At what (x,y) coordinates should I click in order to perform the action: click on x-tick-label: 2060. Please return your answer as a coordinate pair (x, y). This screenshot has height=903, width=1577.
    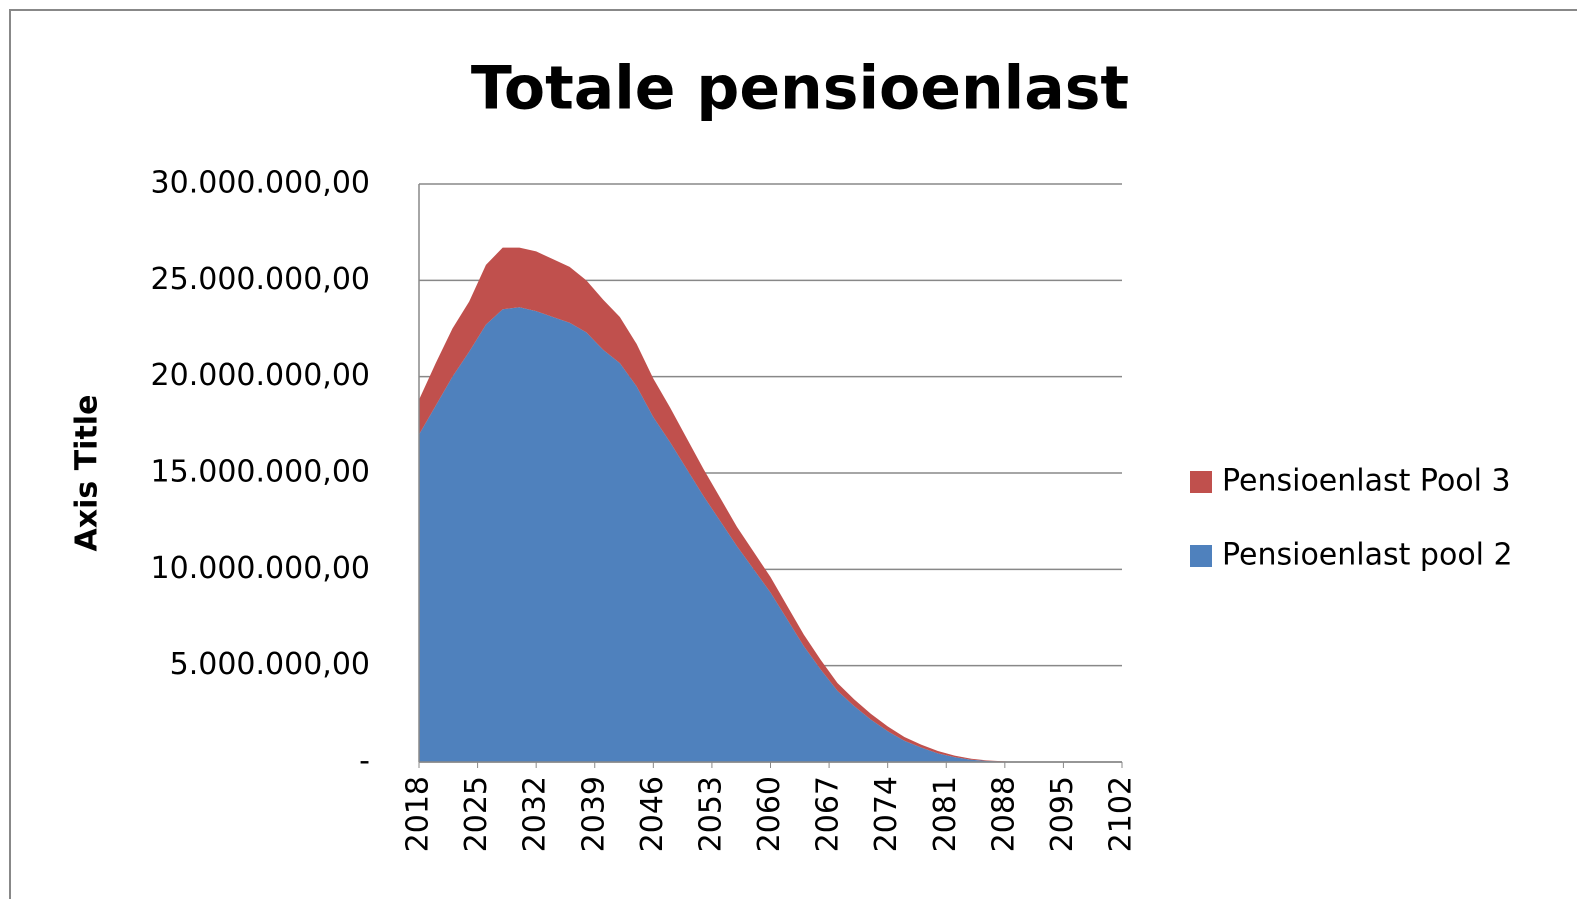
    Looking at the image, I should click on (769, 814).